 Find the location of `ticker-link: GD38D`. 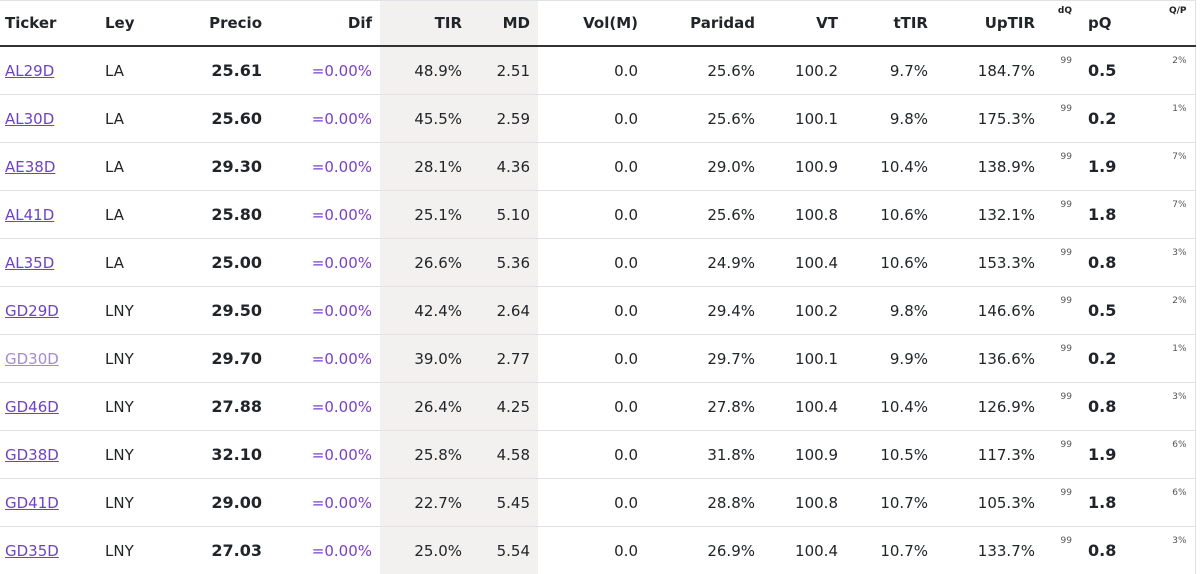

ticker-link: GD38D is located at coordinates (32, 455).